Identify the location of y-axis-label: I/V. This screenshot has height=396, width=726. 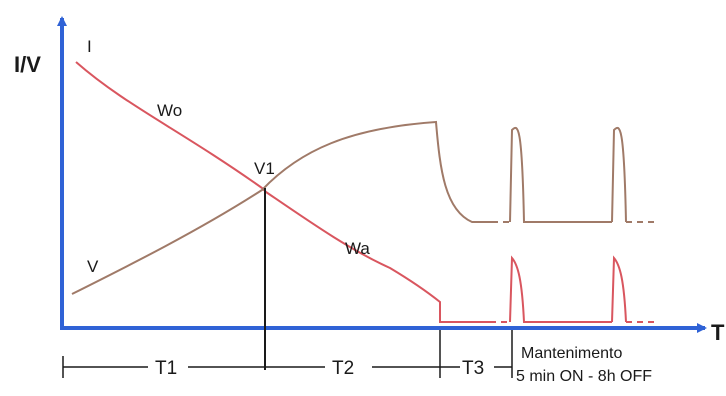
(27, 64).